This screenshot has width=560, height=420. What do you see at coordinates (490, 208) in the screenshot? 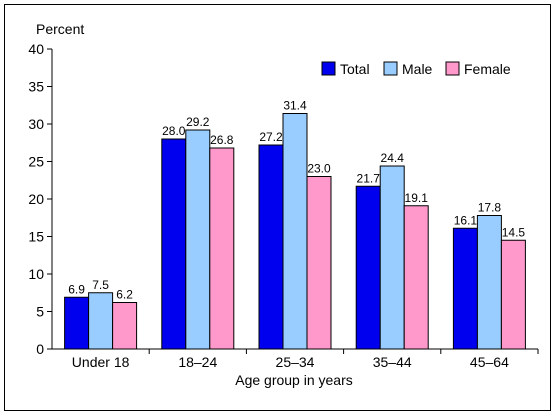
I see `data-label: 17.8` at bounding box center [490, 208].